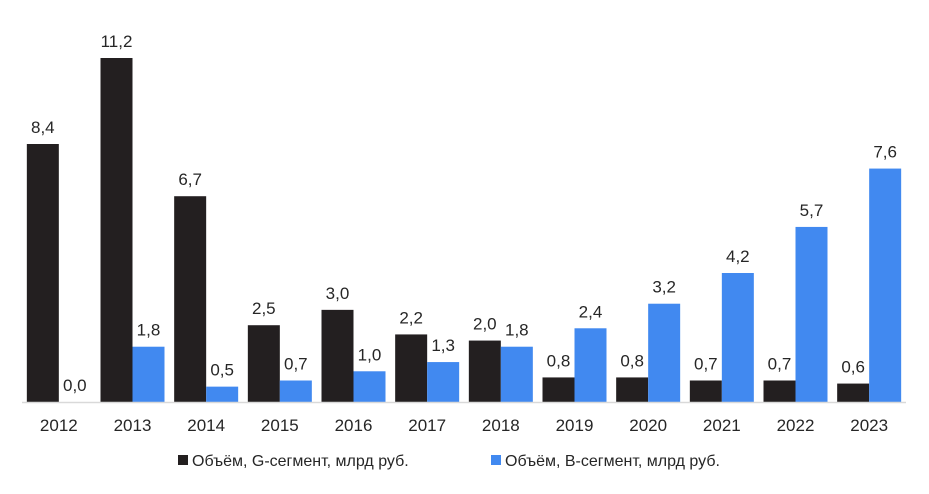 Image resolution: width=929 pixels, height=494 pixels. I want to click on x-tick-label-2012: 2012, so click(59, 425).